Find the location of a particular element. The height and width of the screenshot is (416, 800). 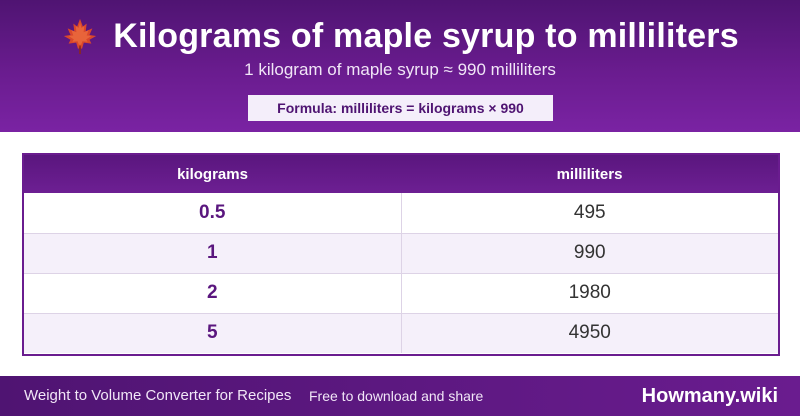

formula-box: Formula: milliliters = kilograms × 990 is located at coordinates (400, 108).